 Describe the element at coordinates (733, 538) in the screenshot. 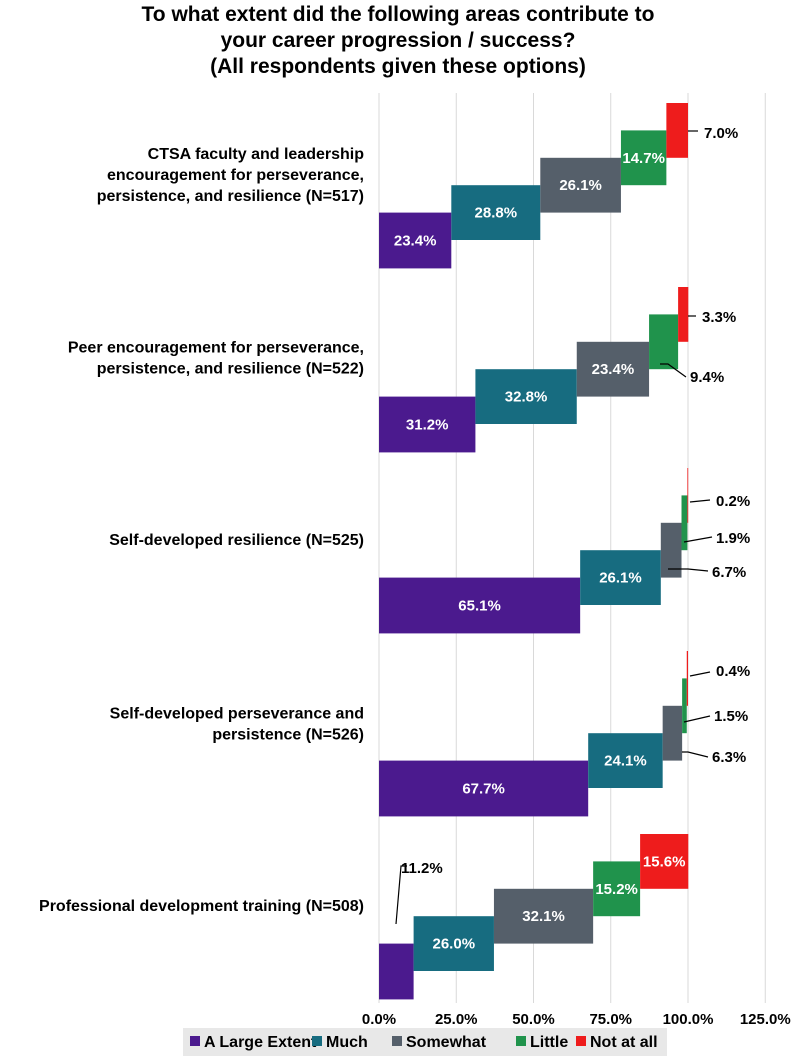

I see `data-label: 1.9%` at that location.